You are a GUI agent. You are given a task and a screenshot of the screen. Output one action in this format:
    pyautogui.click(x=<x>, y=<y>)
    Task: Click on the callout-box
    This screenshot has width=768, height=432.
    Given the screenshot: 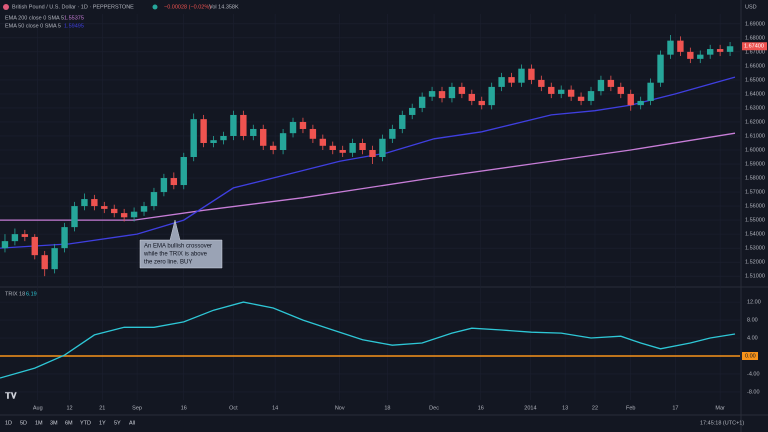 What is the action you would take?
    pyautogui.click(x=181, y=244)
    